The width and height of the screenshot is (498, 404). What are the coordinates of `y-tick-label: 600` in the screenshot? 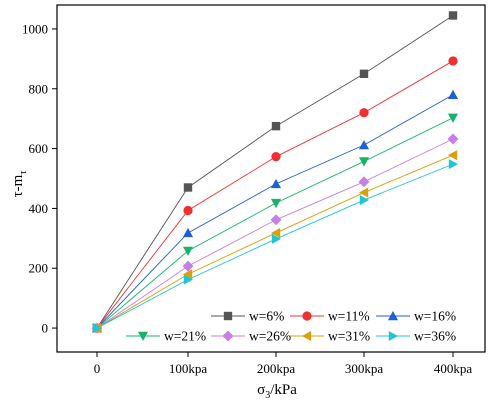 It's located at (39, 148).